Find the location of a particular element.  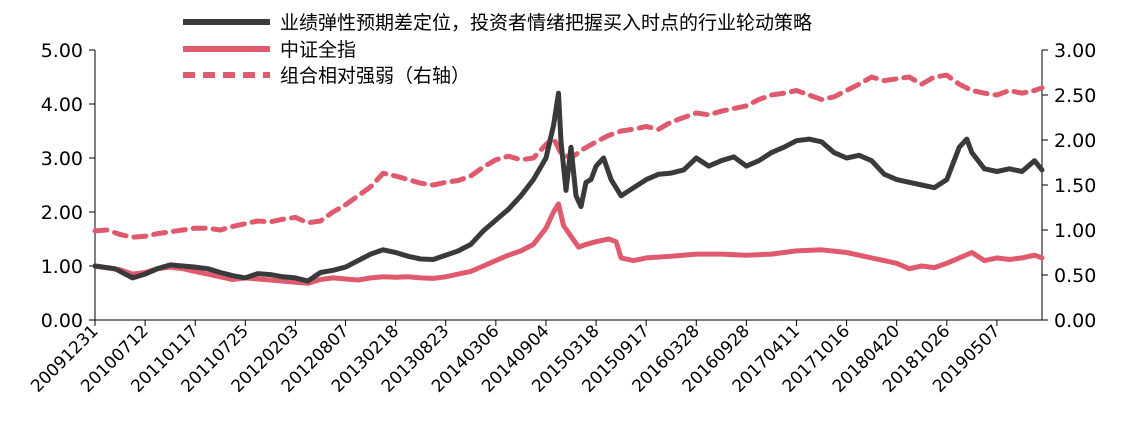

legend-label-2: 组合相对强弱（右轴） is located at coordinates (375, 76).